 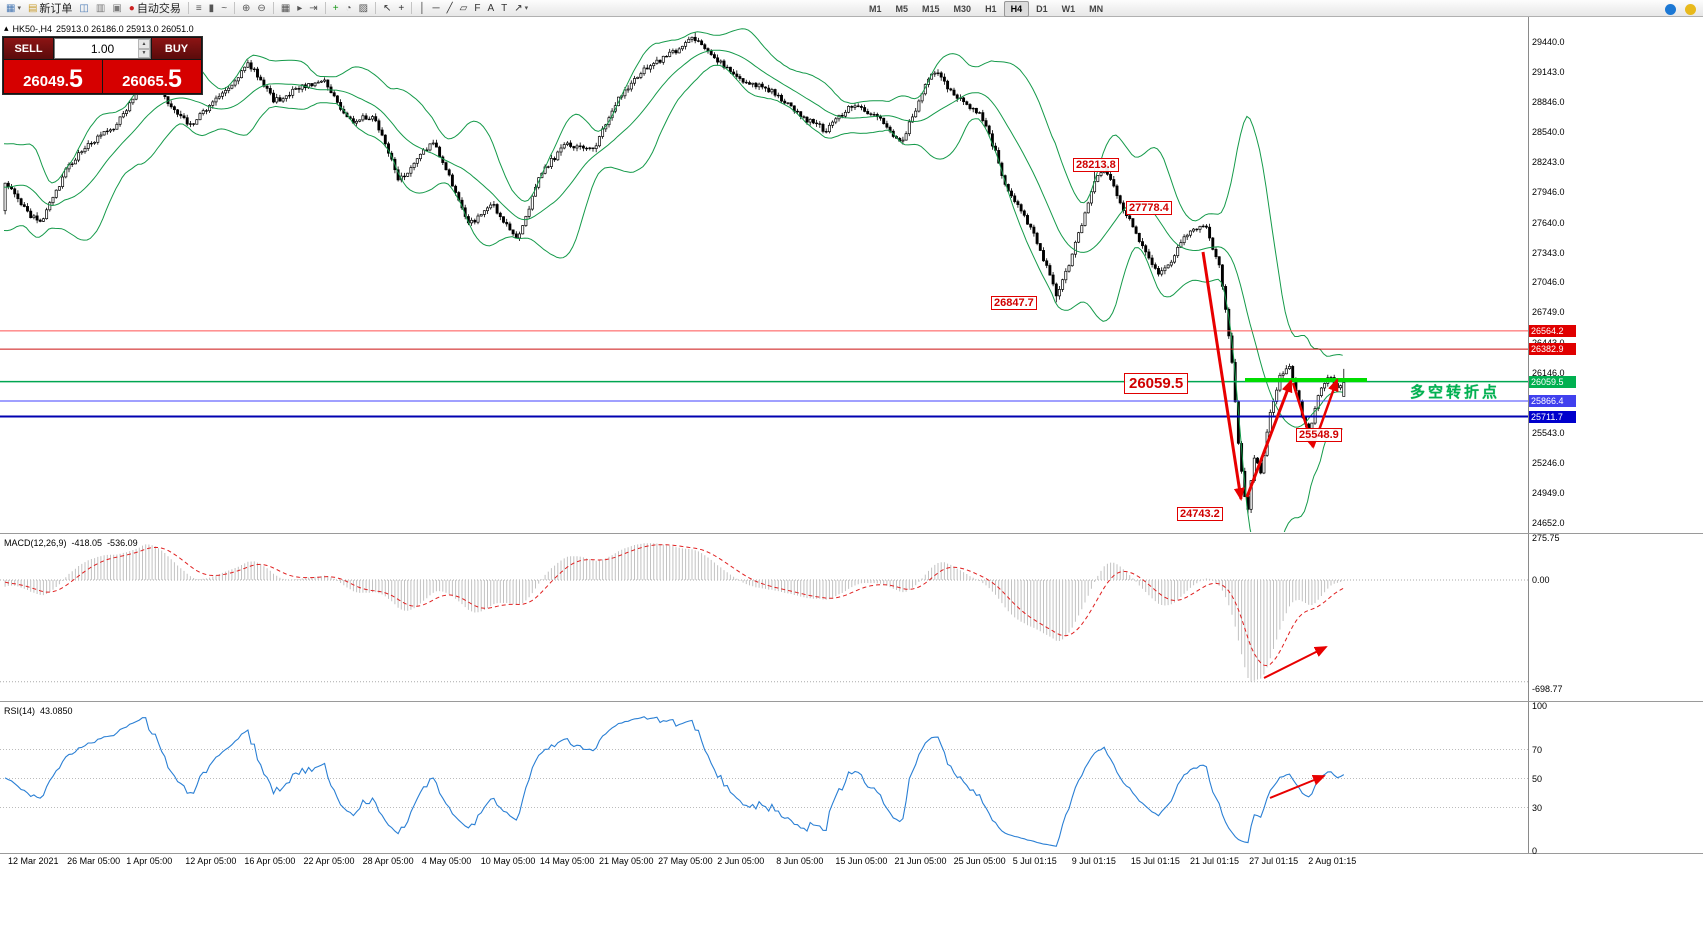 I want to click on one-click-trading-panel: SELL 1.00 ▲ ▼ BUY 26049. 5 26065. 5, so click(x=102, y=65).